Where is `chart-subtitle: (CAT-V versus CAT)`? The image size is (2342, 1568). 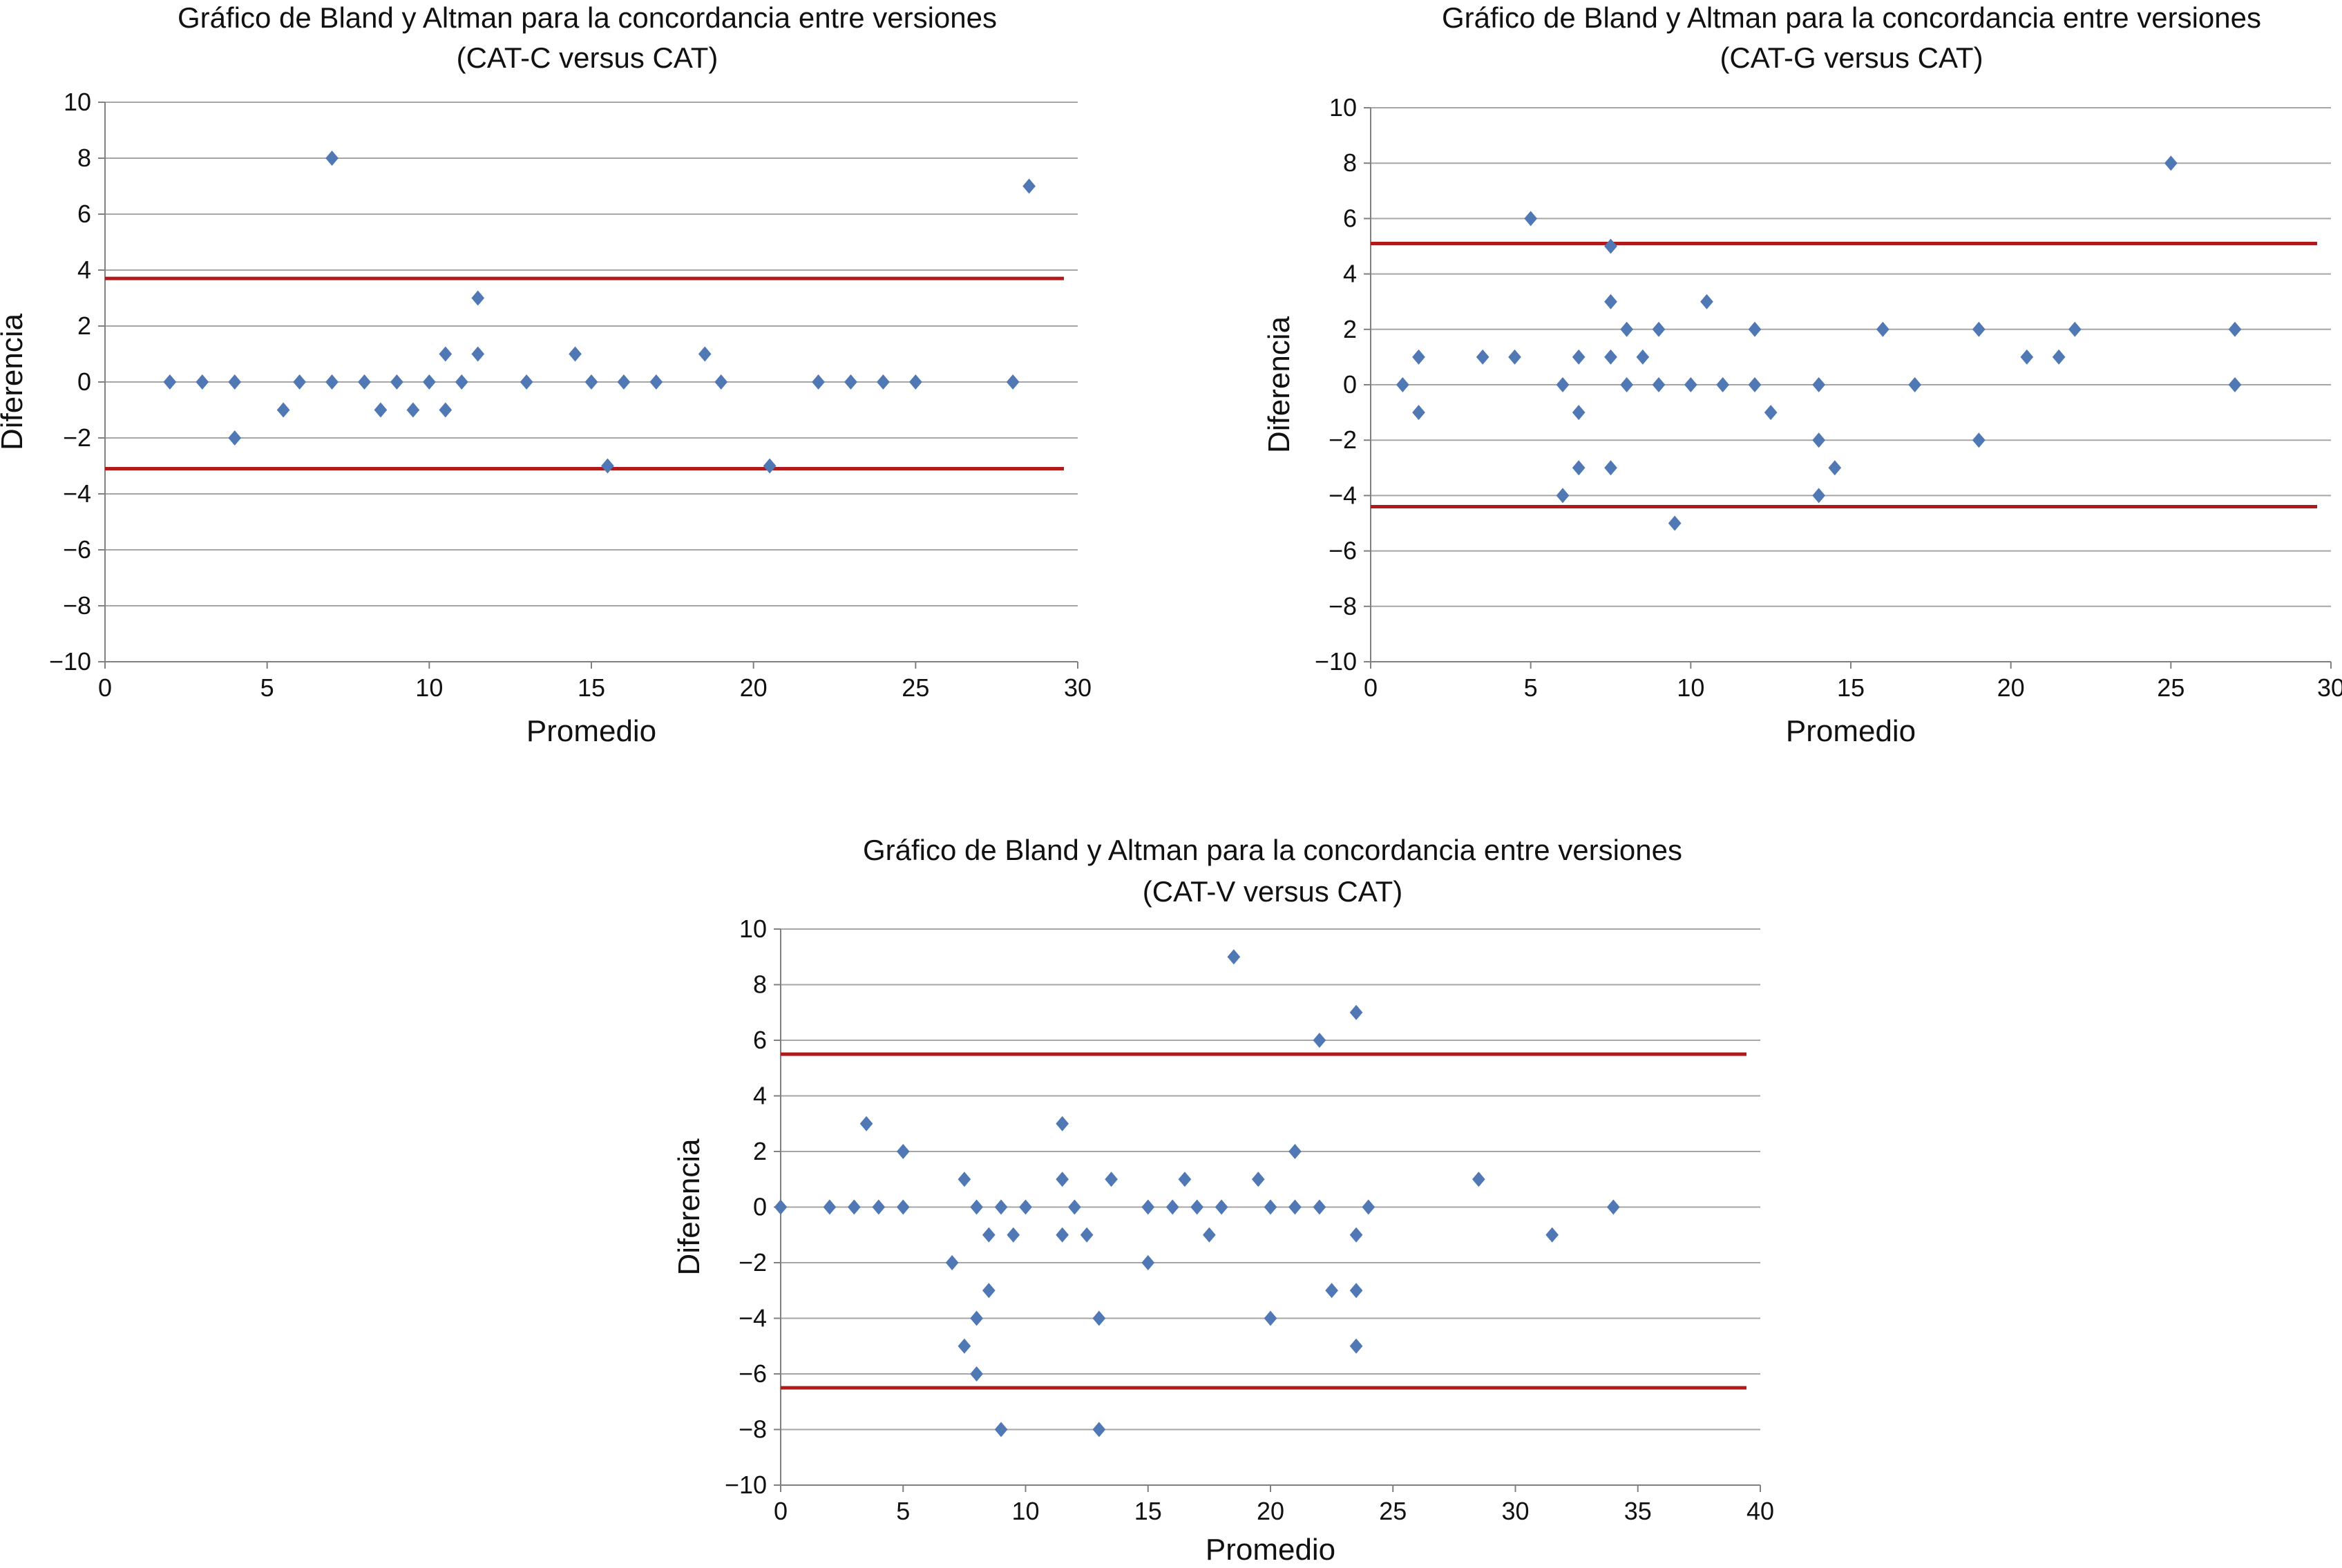
chart-subtitle: (CAT-V versus CAT) is located at coordinates (1272, 891).